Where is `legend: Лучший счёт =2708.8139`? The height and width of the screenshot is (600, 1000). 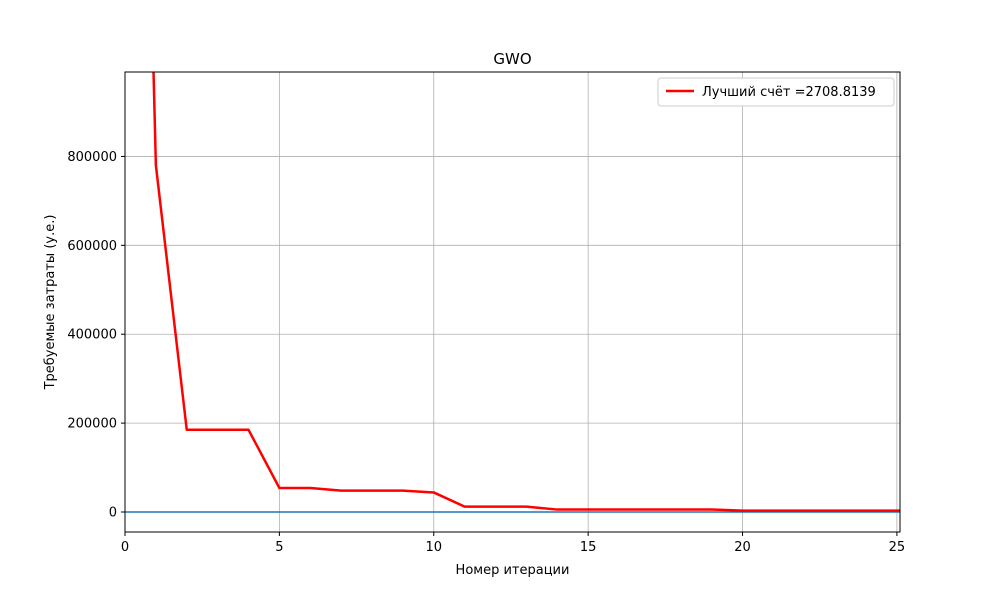
legend: Лучший счёт =2708.8139 is located at coordinates (776, 92).